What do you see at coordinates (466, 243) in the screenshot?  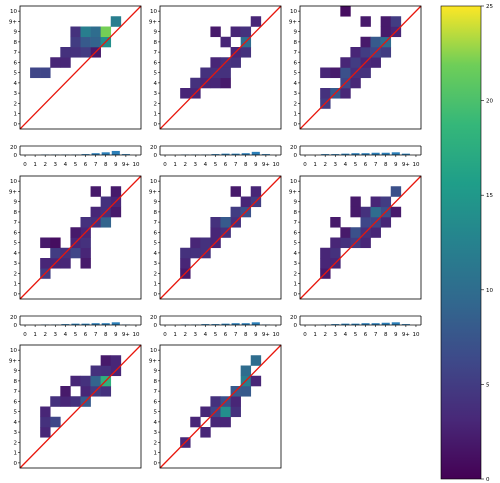 I see `colorbar: 0 5 10 15 20 25` at bounding box center [466, 243].